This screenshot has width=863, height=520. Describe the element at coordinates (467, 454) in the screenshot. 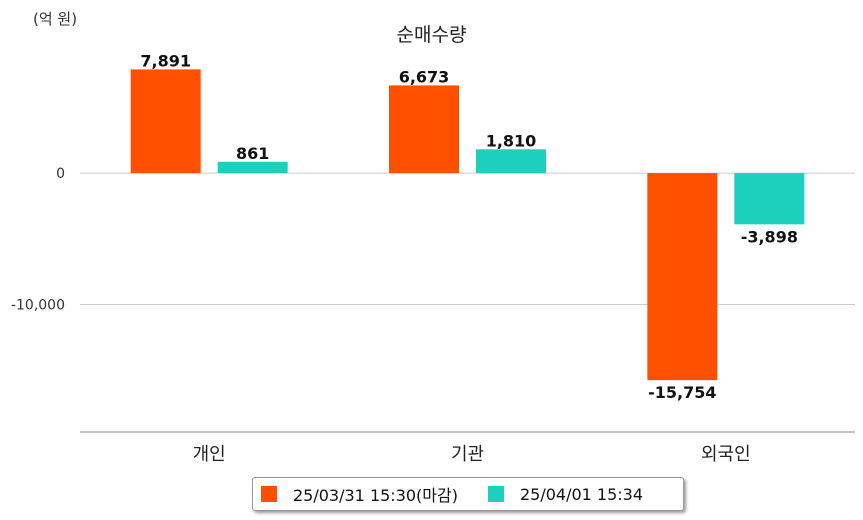

I see `x-tick-label: 기관` at that location.